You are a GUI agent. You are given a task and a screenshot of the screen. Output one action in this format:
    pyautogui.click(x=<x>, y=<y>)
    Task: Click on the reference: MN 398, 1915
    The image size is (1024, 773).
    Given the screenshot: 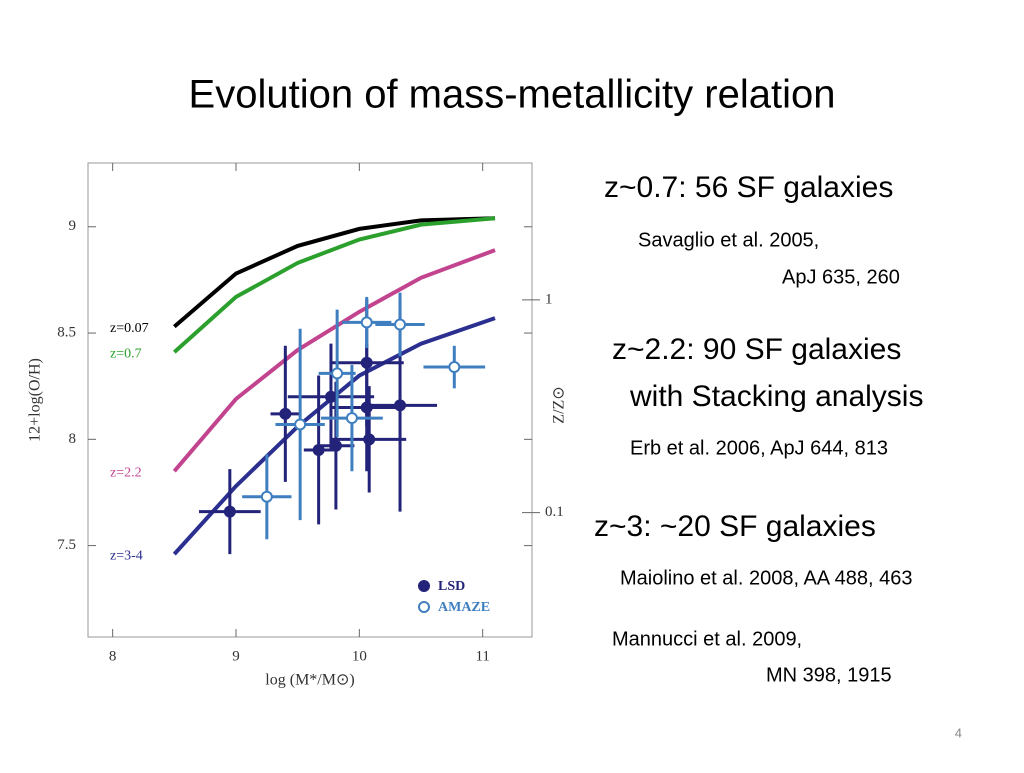 What is the action you would take?
    pyautogui.click(x=829, y=675)
    